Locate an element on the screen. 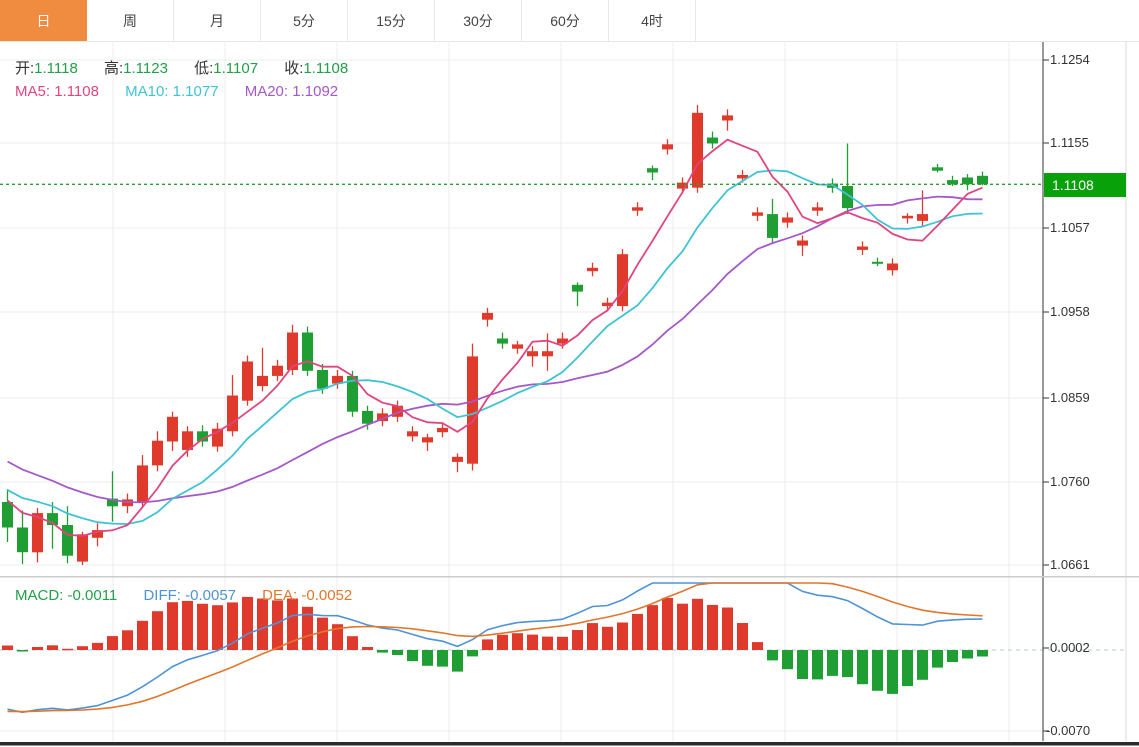  diff-value: -0.0057 is located at coordinates (210, 595).